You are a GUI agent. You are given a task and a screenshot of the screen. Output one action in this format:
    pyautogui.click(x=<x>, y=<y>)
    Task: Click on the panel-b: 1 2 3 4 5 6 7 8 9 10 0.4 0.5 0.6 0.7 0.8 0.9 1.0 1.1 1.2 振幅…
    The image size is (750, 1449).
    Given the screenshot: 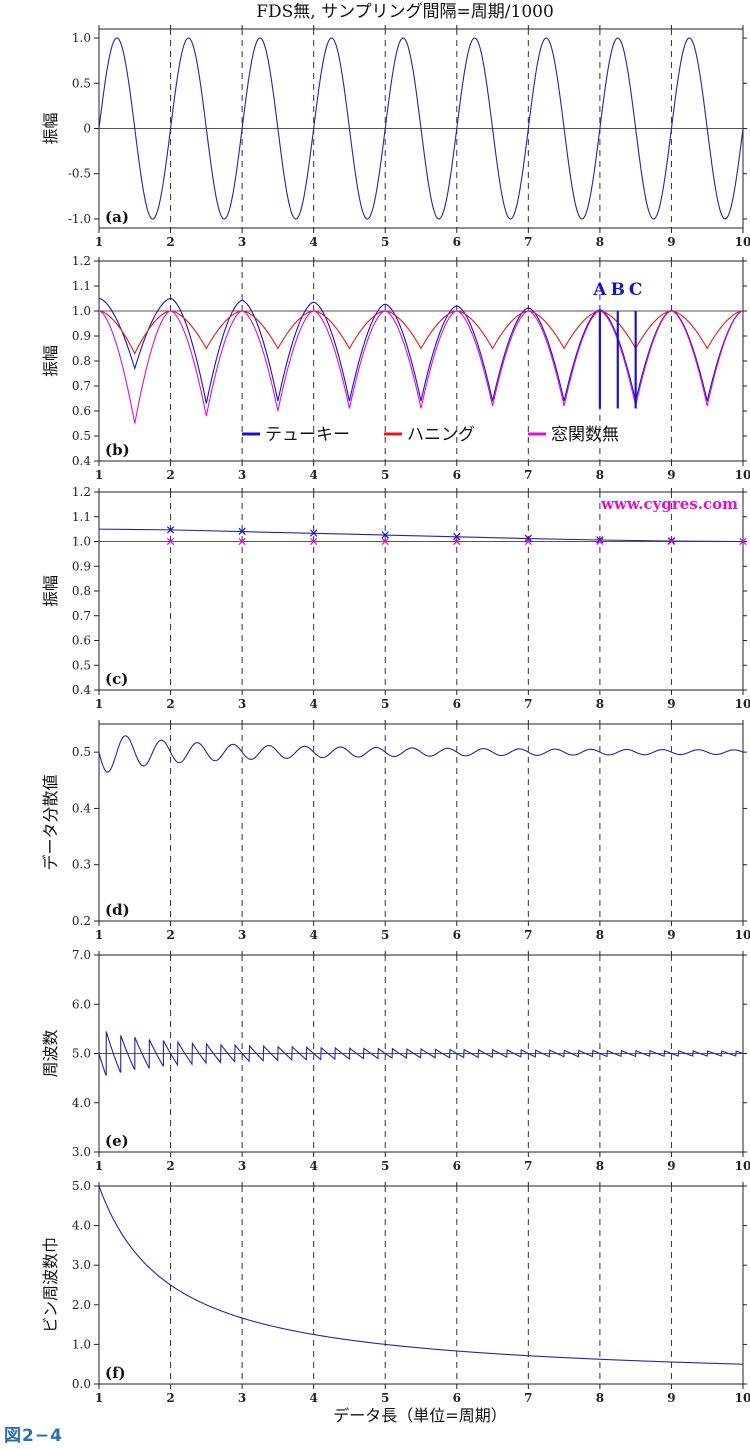 What is the action you would take?
    pyautogui.click(x=395, y=368)
    